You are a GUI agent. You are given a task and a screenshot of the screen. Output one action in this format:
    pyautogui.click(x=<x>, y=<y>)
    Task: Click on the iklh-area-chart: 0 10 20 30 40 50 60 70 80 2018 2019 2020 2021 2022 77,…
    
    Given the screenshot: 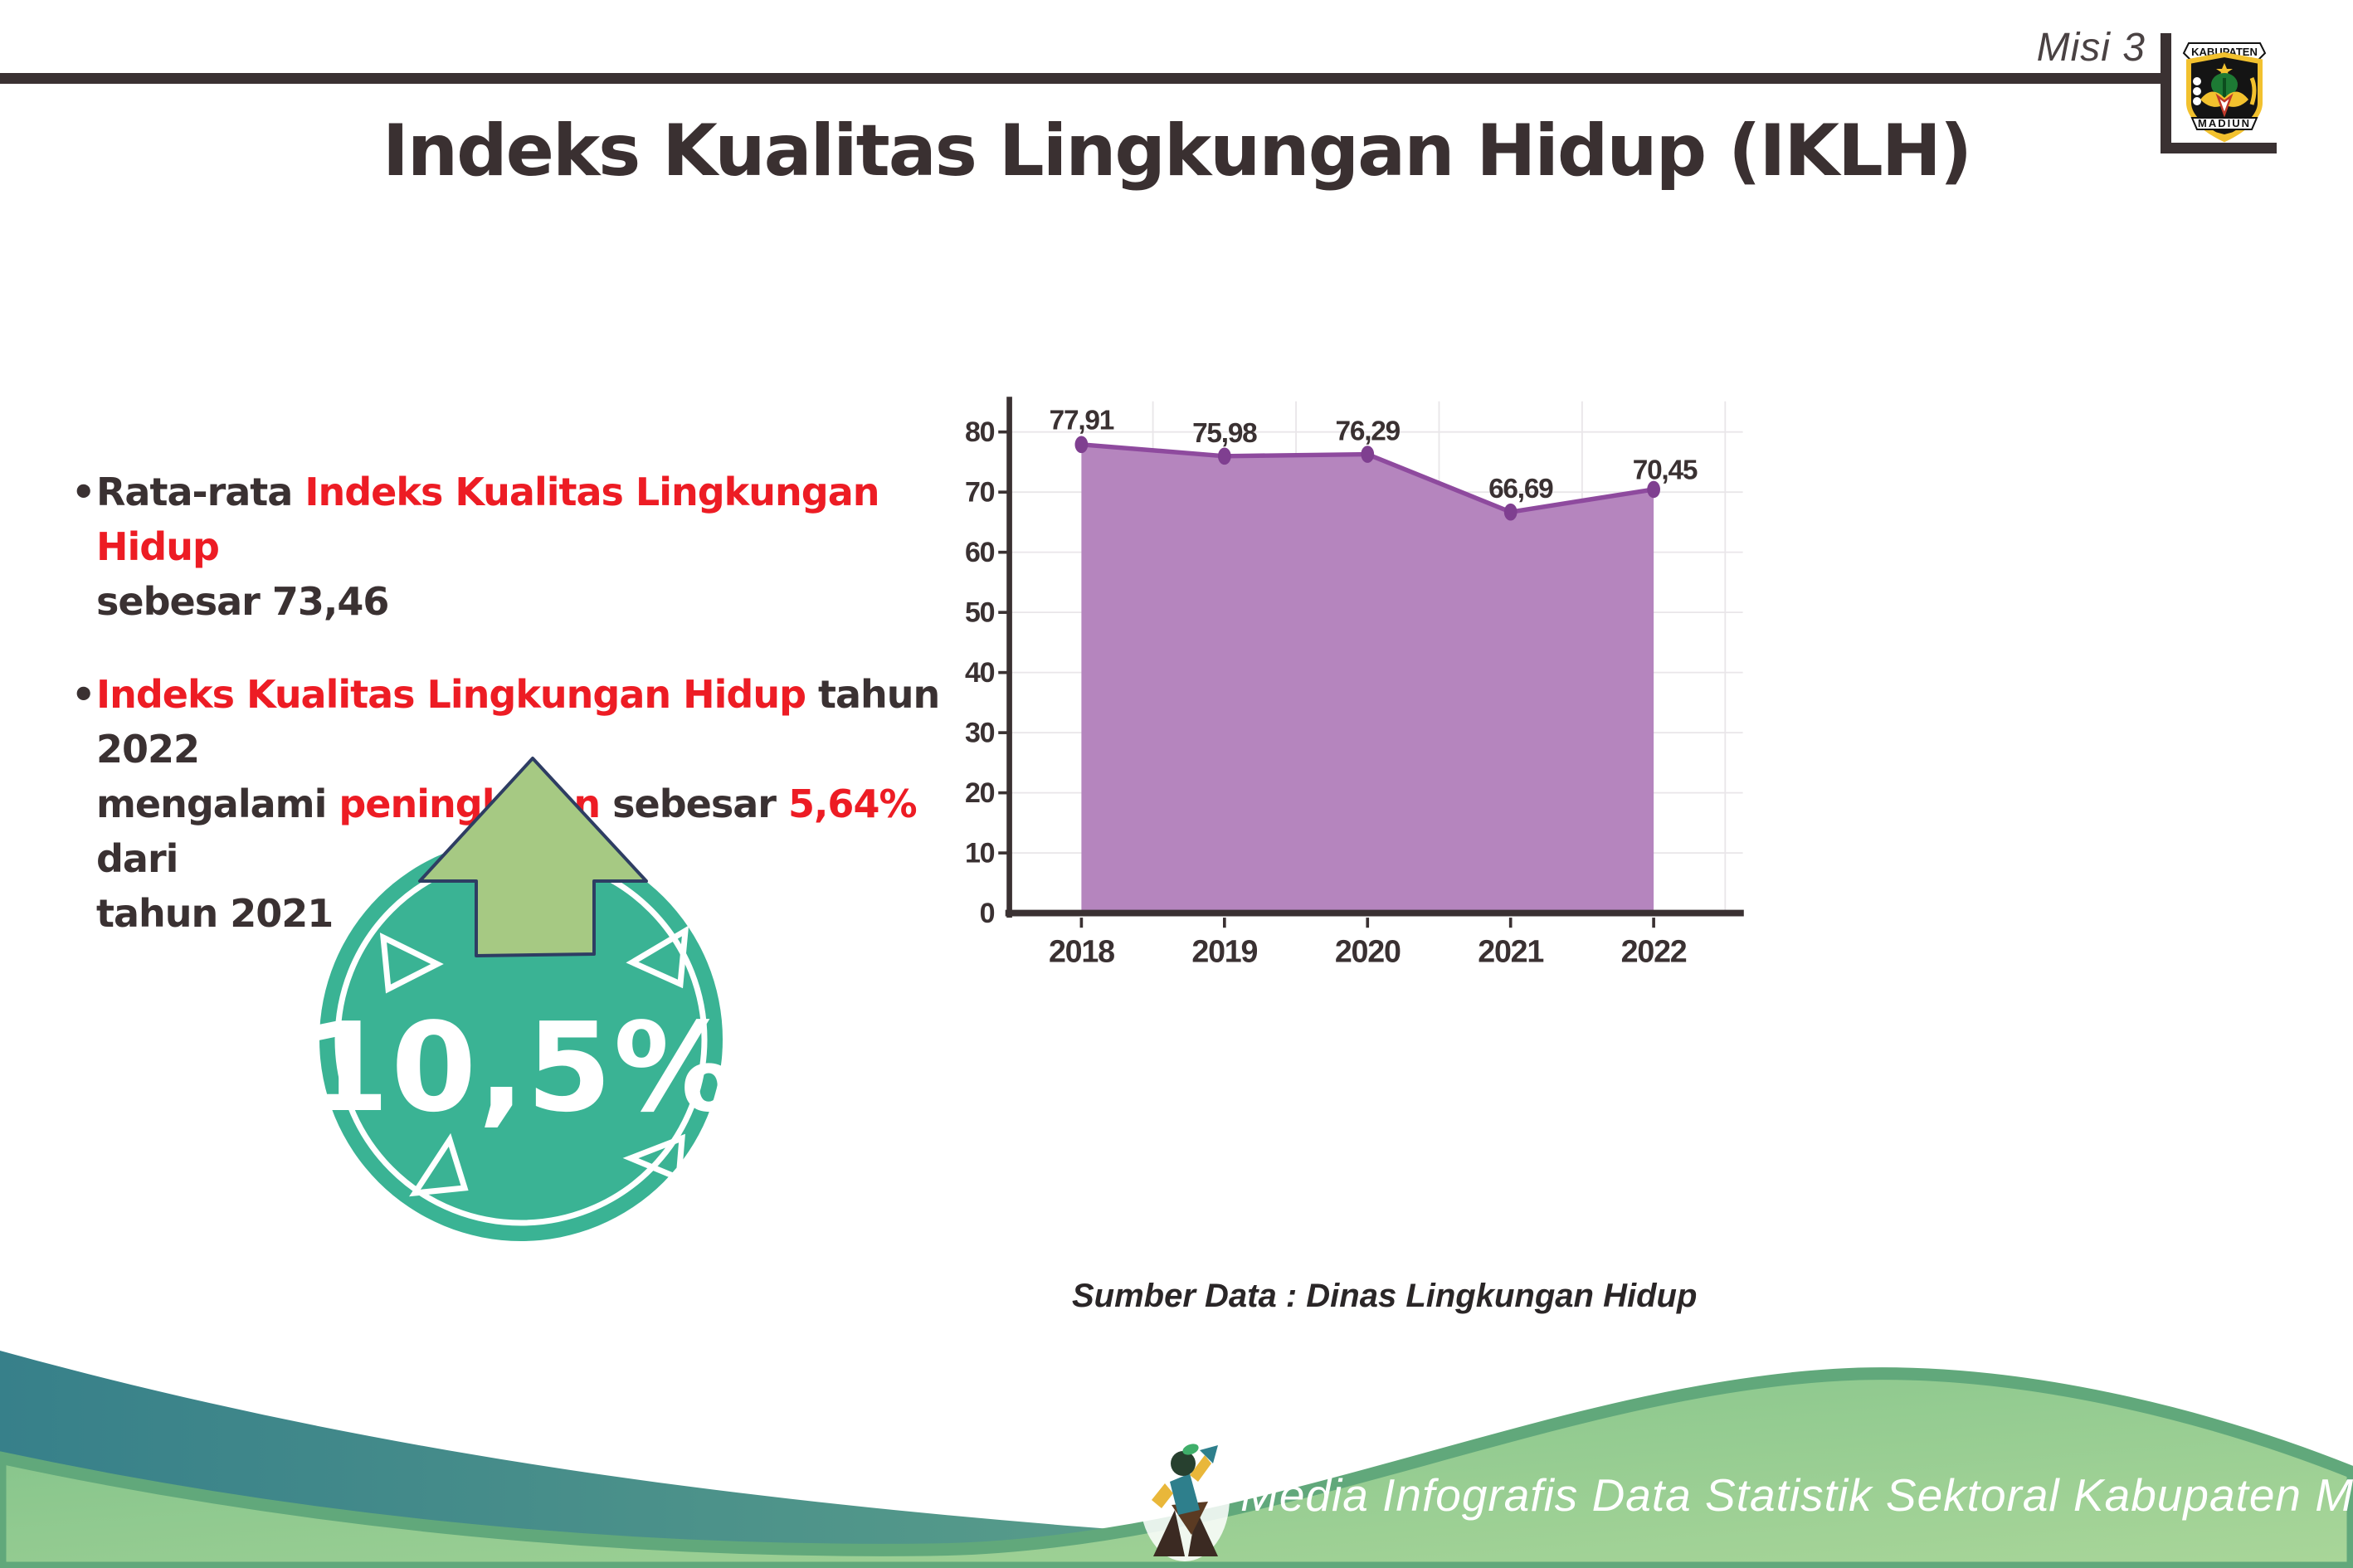 What is the action you would take?
    pyautogui.click(x=1354, y=683)
    